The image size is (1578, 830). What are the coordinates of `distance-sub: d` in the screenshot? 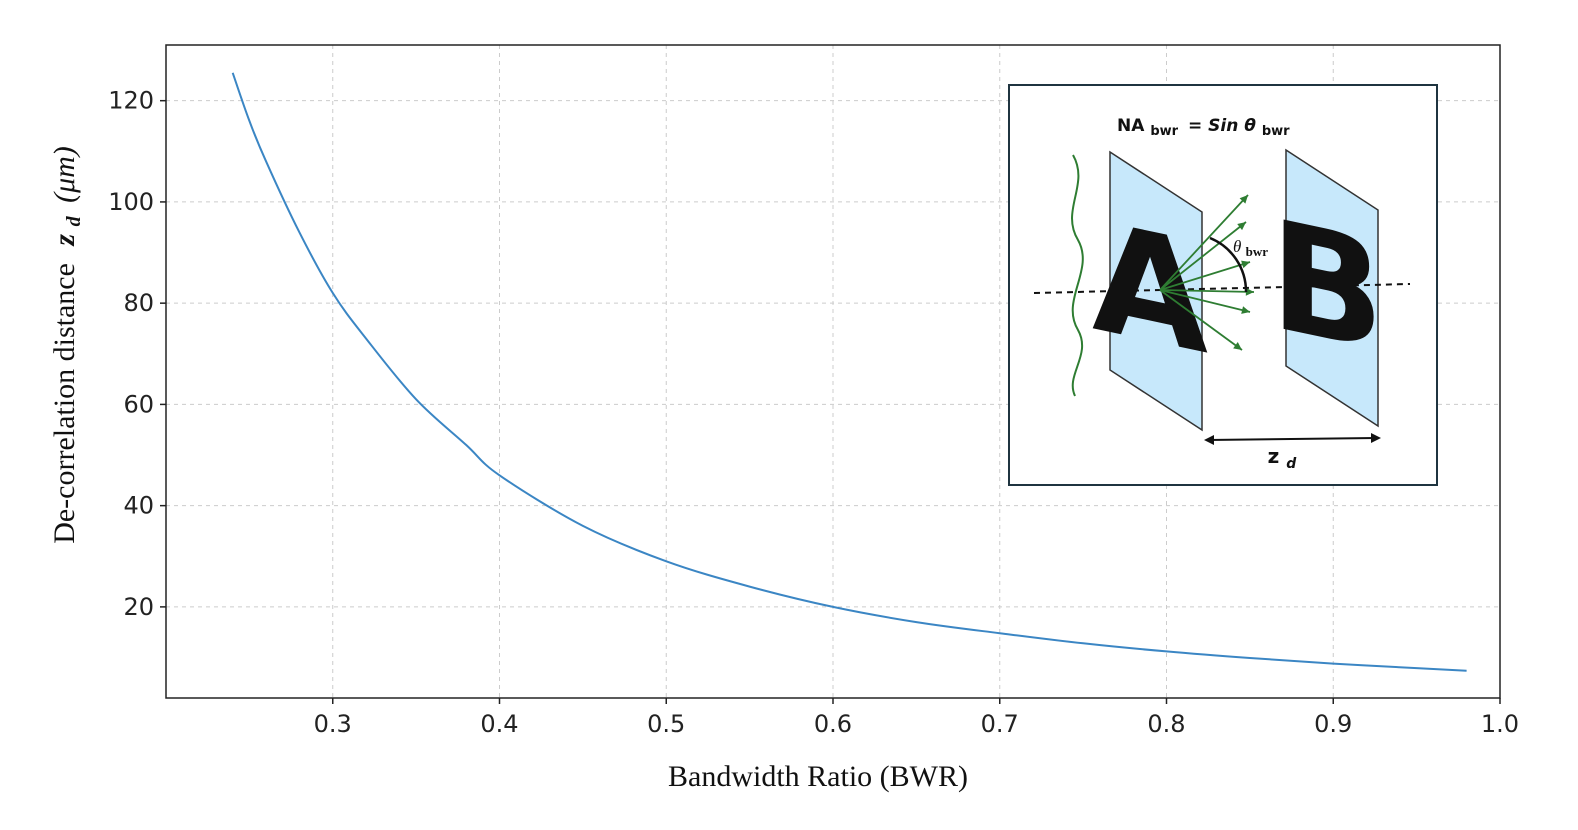 It's located at (1291, 464).